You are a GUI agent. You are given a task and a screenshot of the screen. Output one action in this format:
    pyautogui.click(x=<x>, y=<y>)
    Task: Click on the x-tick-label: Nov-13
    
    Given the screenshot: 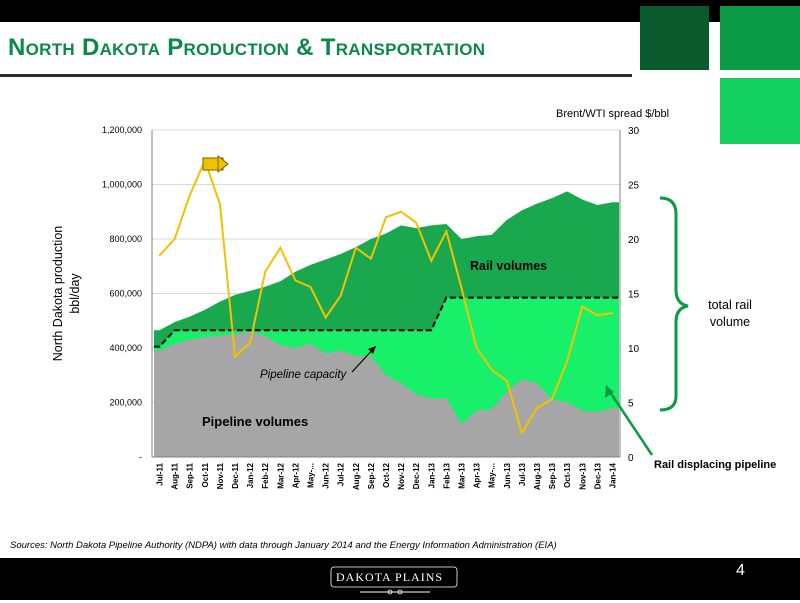 What is the action you would take?
    pyautogui.click(x=582, y=475)
    